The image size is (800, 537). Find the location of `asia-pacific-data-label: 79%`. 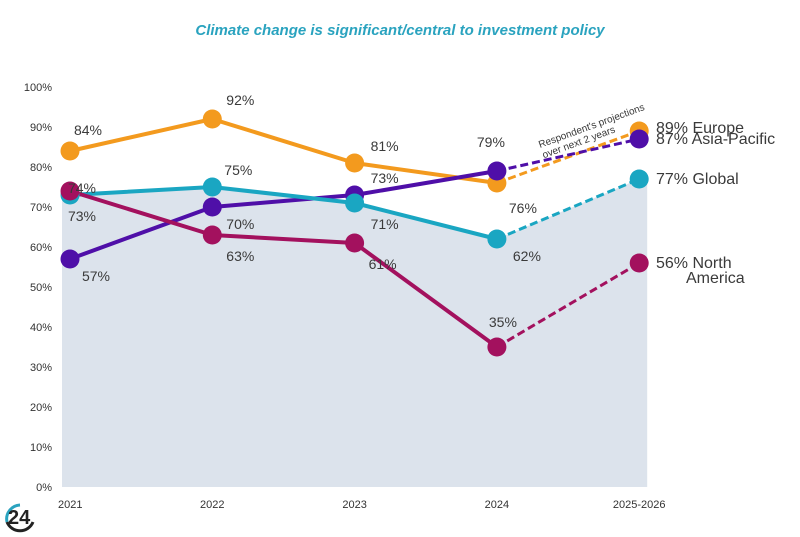

asia-pacific-data-label: 79% is located at coordinates (491, 142).